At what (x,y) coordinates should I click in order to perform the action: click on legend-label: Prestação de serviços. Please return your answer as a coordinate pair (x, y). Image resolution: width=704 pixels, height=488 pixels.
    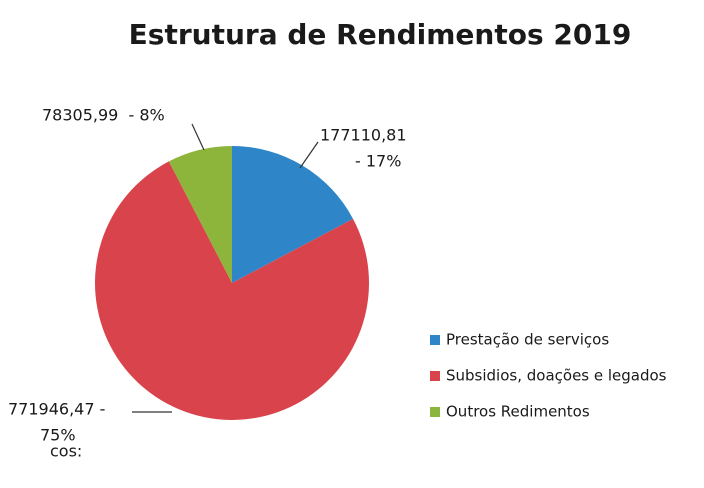
    Looking at the image, I should click on (527, 340).